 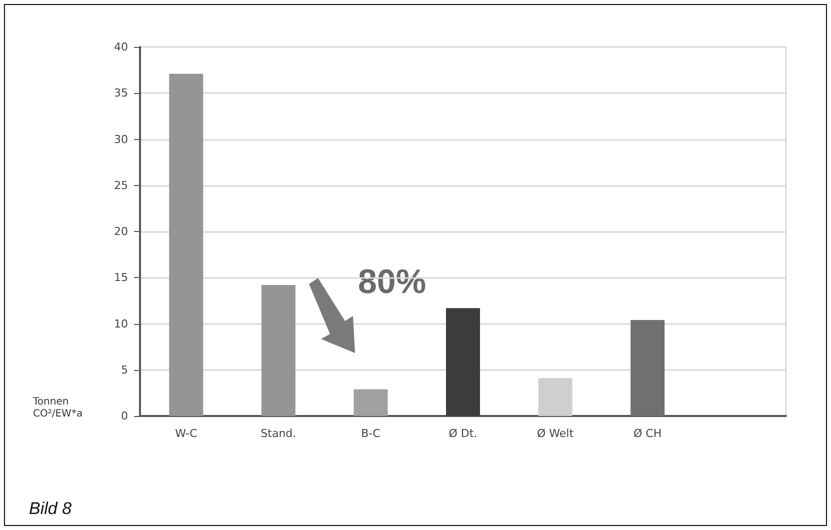 I want to click on x-tick-label: Stand., so click(x=278, y=433).